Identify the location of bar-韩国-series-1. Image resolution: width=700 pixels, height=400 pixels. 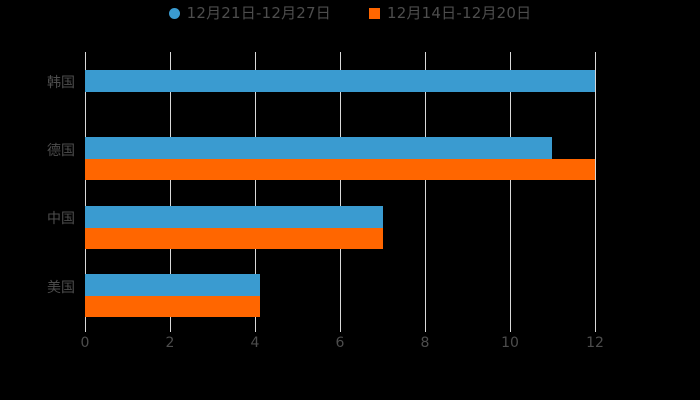
(340, 81).